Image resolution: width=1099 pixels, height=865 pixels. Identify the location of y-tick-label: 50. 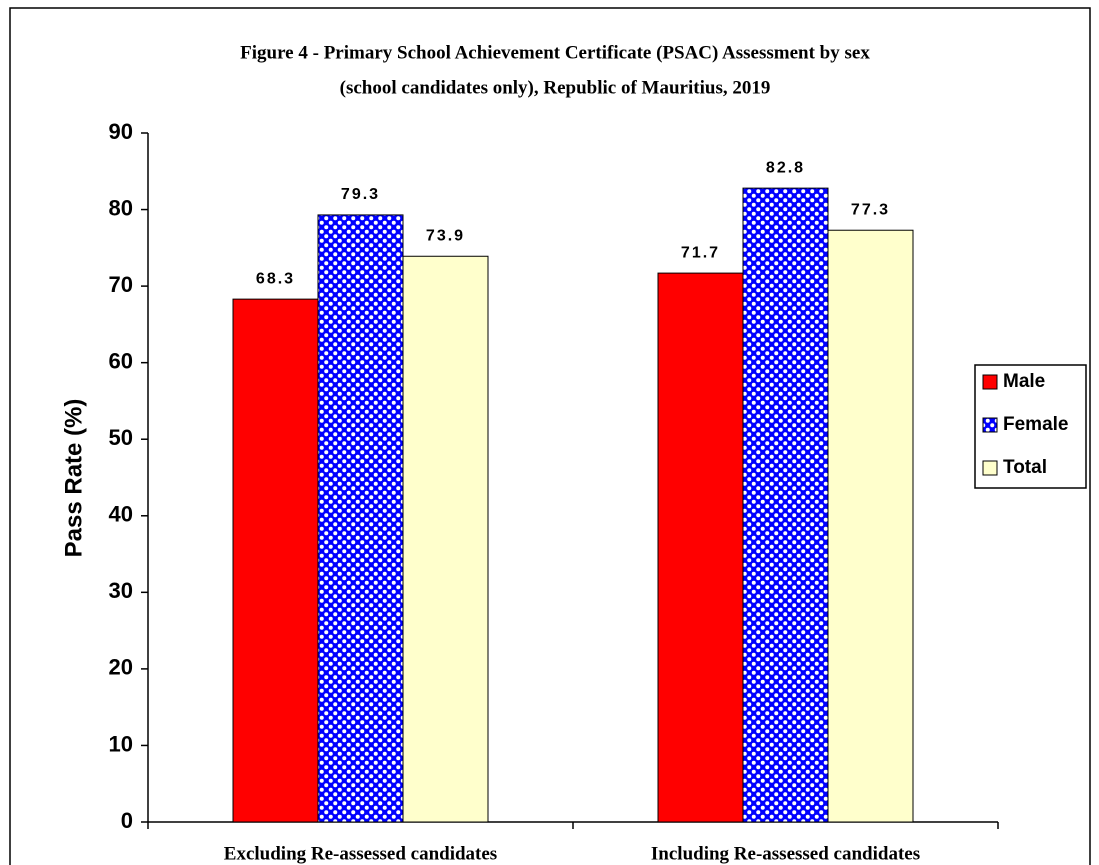
(121, 437).